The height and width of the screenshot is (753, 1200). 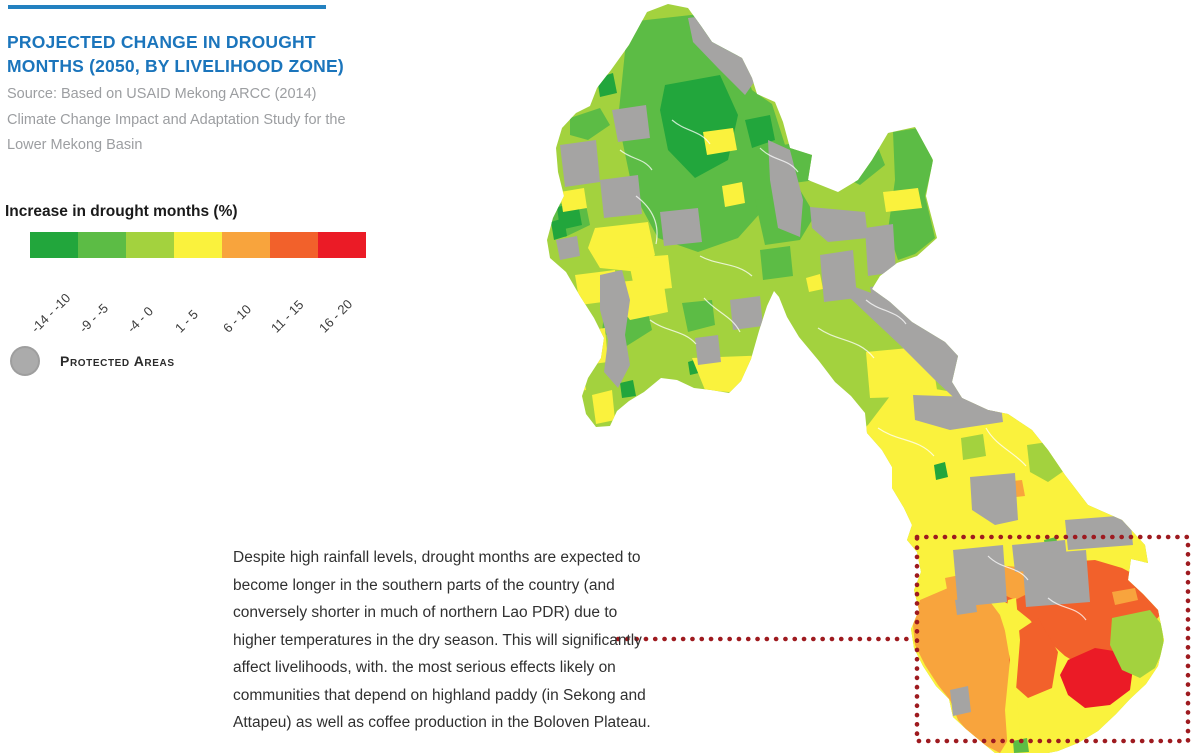 I want to click on callout-rectangle, so click(x=1052, y=639).